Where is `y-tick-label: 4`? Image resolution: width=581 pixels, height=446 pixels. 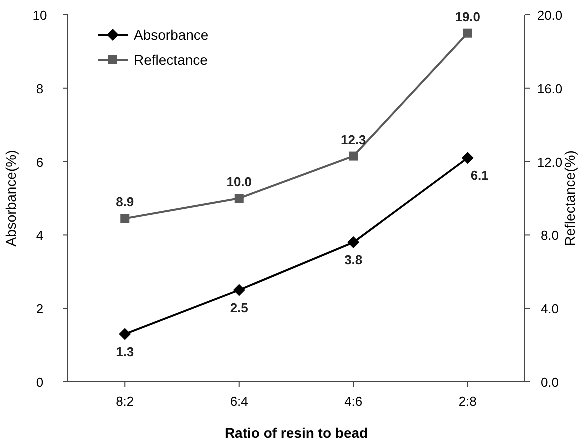 y-tick-label: 4 is located at coordinates (40, 236).